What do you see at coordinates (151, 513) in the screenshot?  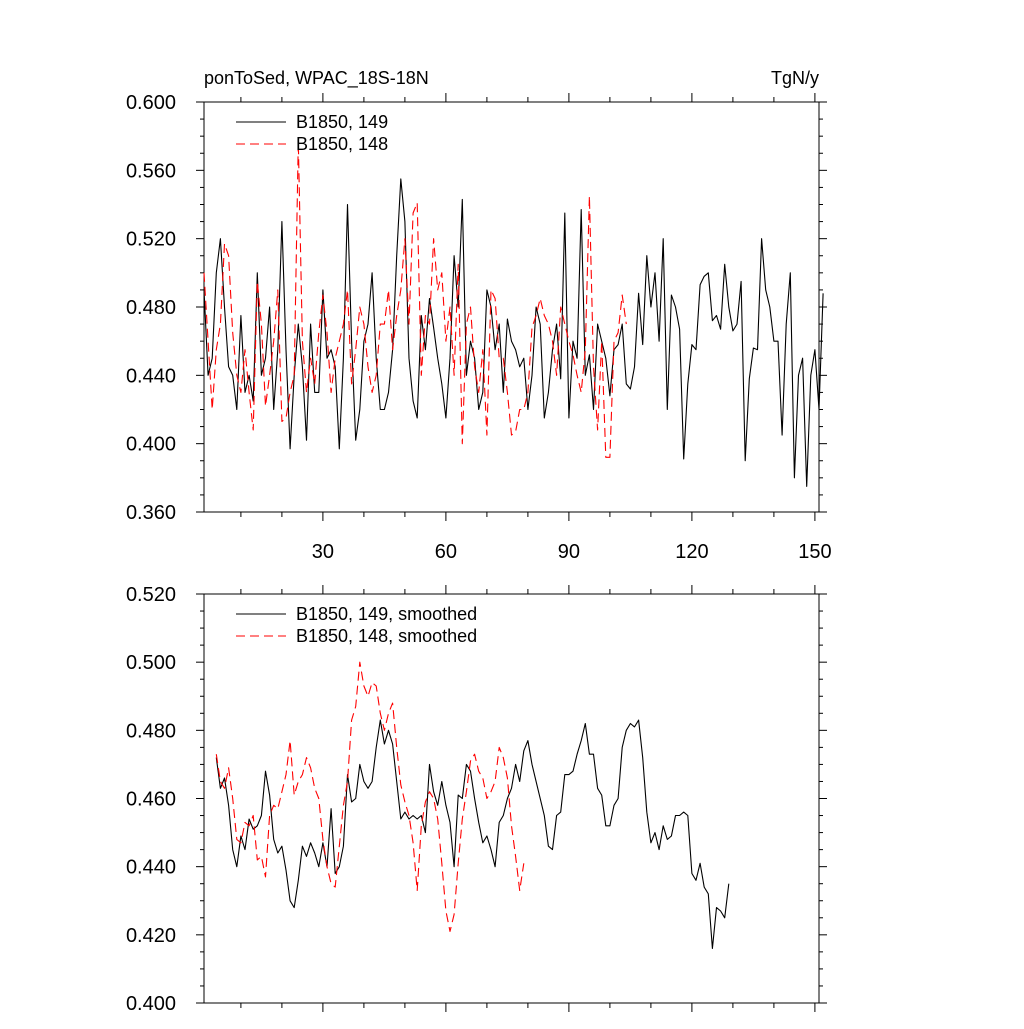 I see `y-tick-label: 0.360` at bounding box center [151, 513].